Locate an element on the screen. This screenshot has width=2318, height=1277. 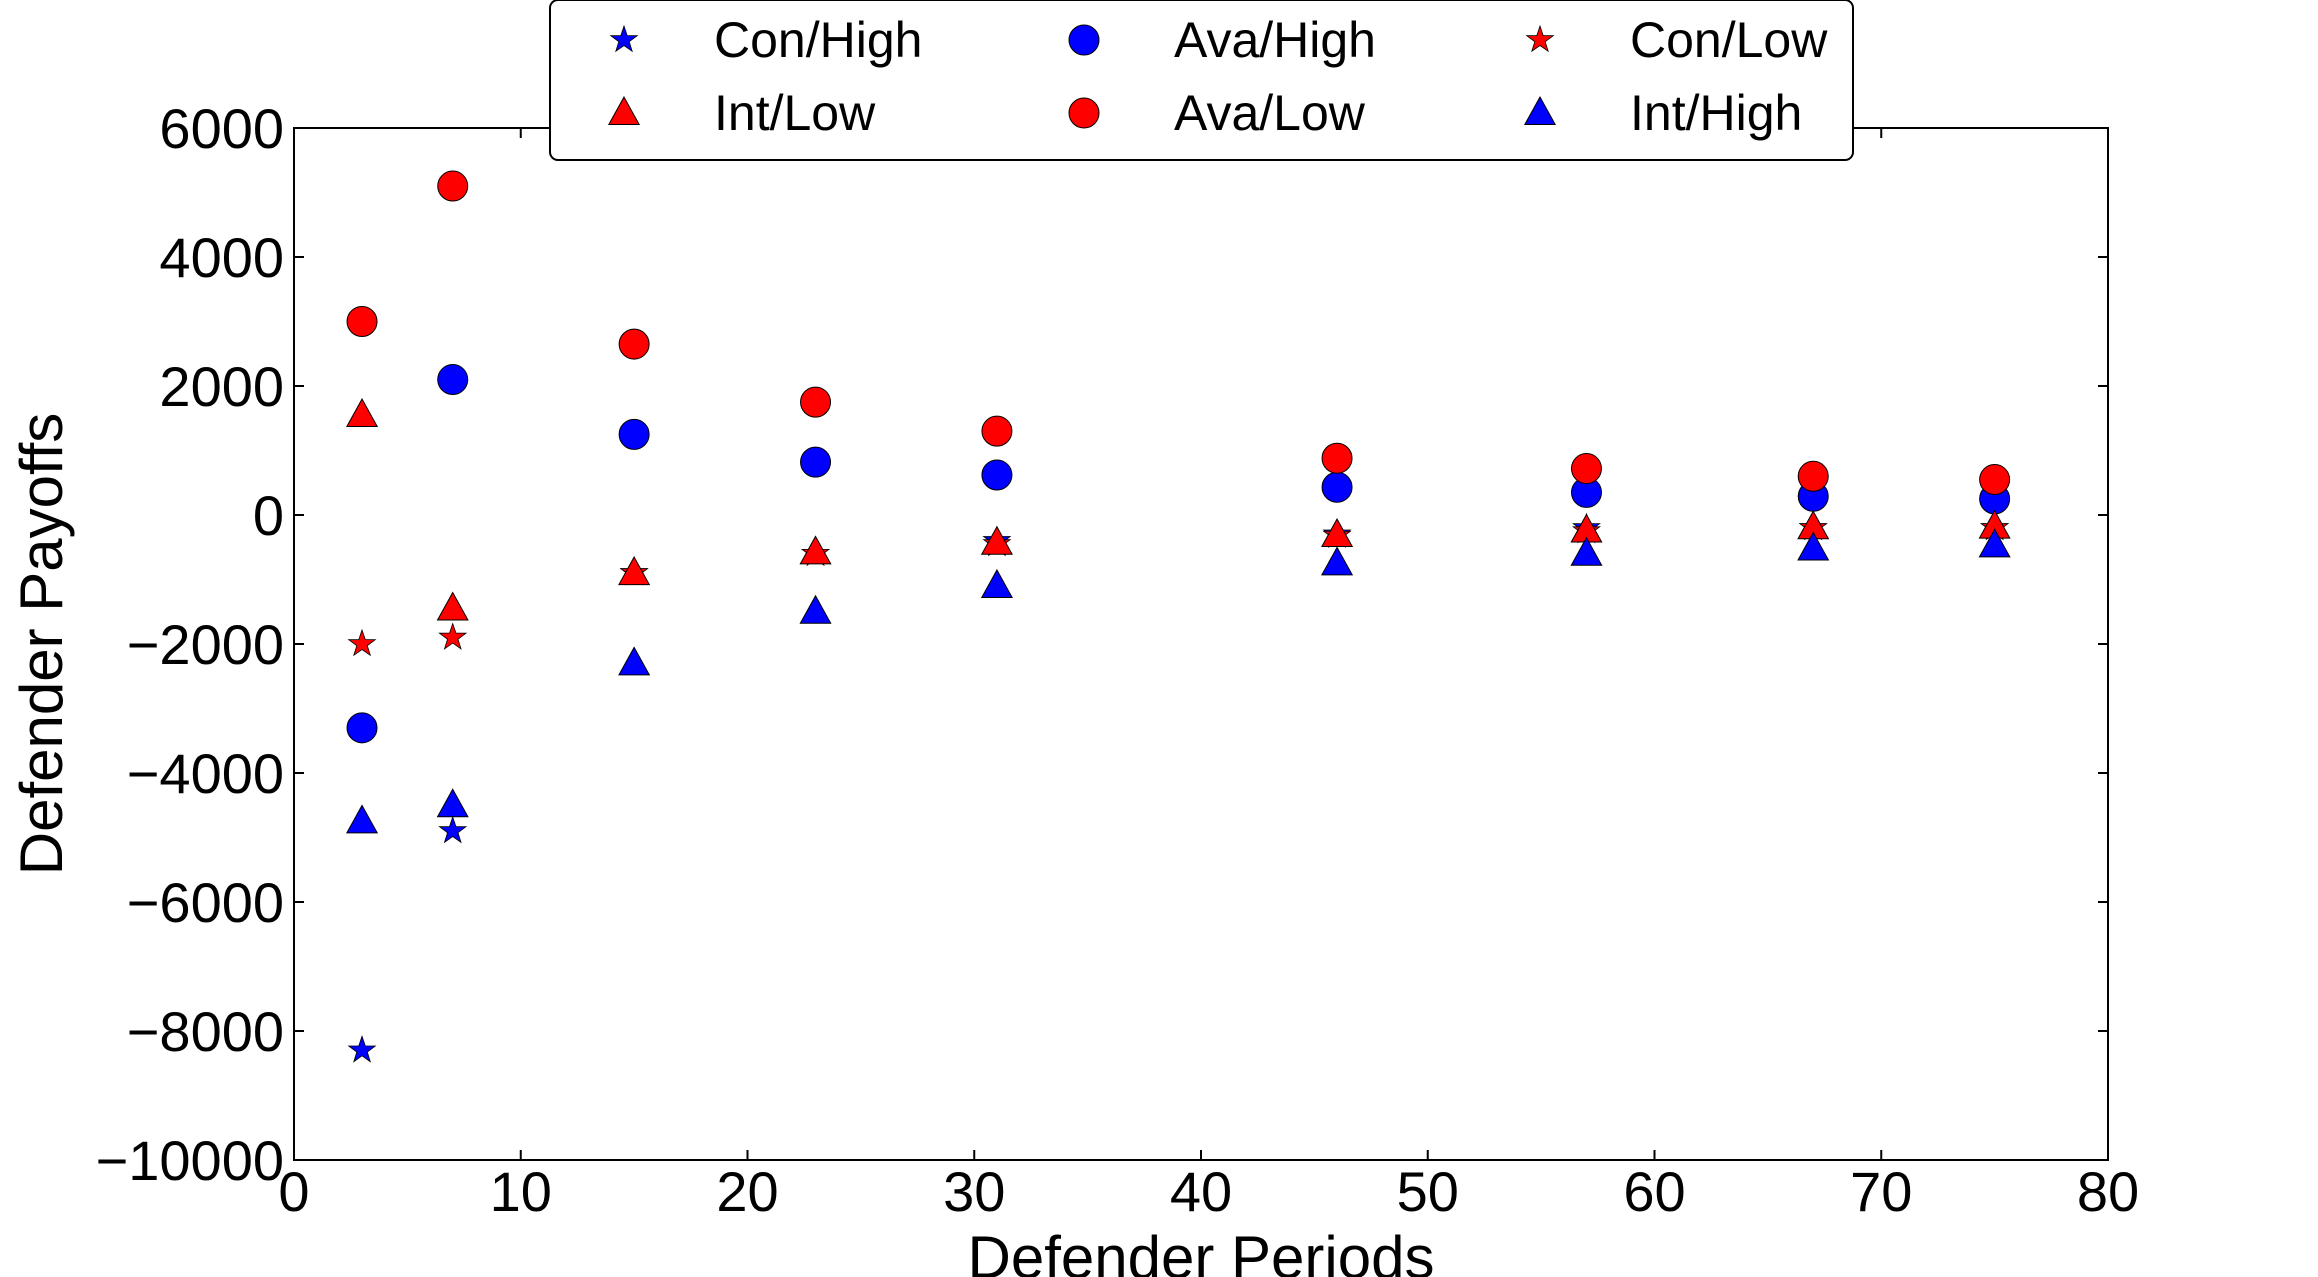
y-tick-label: 4000 is located at coordinates (221, 257).